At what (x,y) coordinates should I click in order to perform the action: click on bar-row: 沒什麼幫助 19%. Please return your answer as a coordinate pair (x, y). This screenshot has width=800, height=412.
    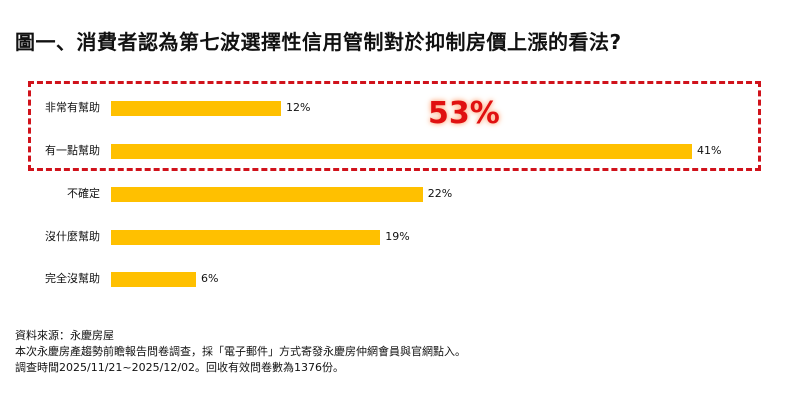
    Looking at the image, I should click on (400, 237).